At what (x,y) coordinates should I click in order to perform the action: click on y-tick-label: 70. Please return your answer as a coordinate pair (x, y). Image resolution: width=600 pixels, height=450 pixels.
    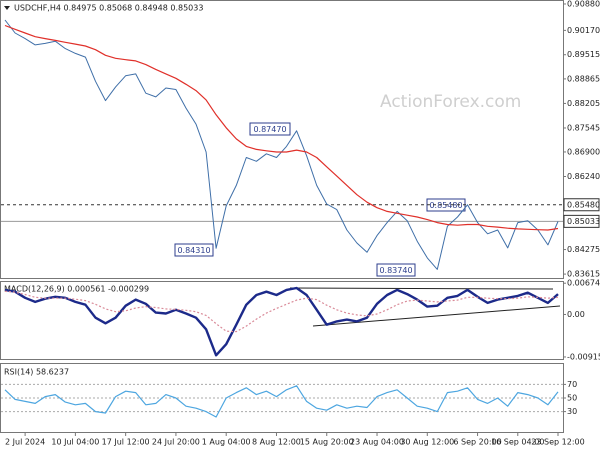
    Looking at the image, I should click on (572, 384).